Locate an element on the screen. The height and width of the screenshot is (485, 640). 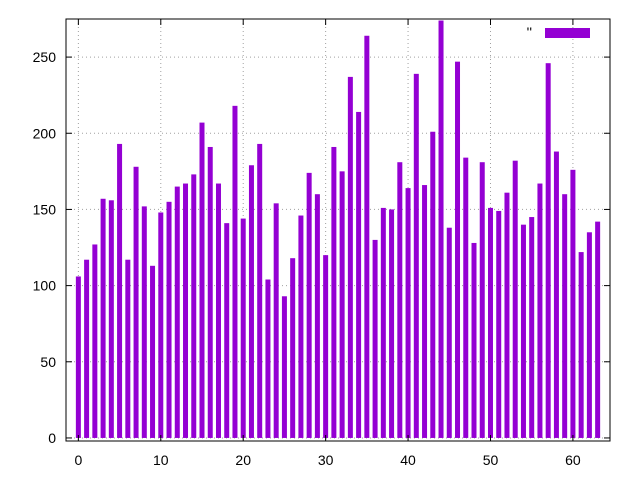
x-tick-label: 50 is located at coordinates (491, 460).